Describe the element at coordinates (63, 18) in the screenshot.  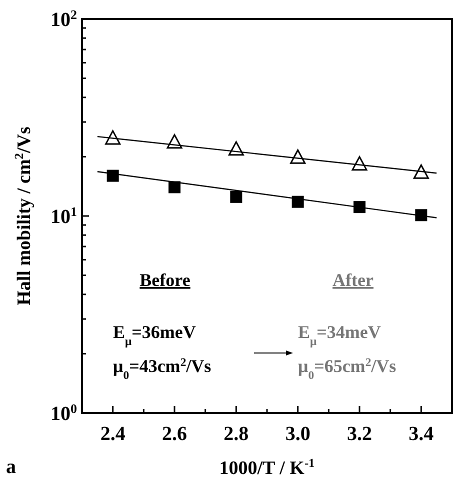
I see `y-tick-label: 10$^{2}$` at that location.